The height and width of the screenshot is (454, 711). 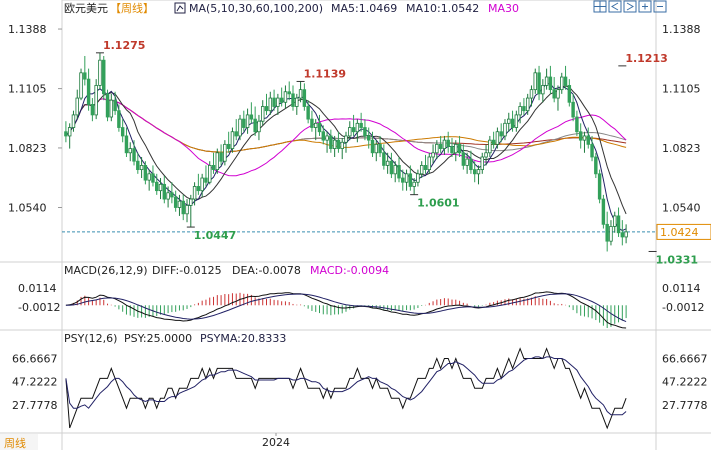 What do you see at coordinates (132, 8) in the screenshot?
I see `period-label: 【周线】` at bounding box center [132, 8].